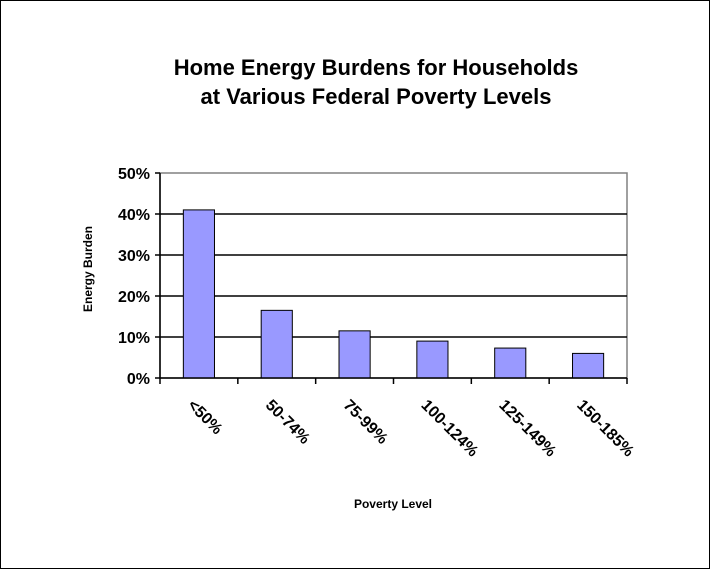 The height and width of the screenshot is (570, 710). What do you see at coordinates (287, 422) in the screenshot?
I see `x-category-label: 50-74%` at bounding box center [287, 422].